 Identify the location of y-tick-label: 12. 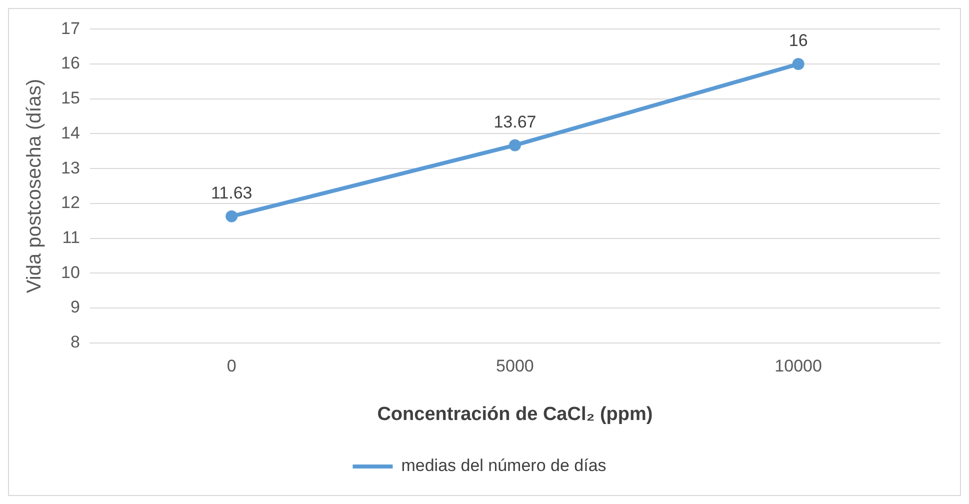
(70, 202).